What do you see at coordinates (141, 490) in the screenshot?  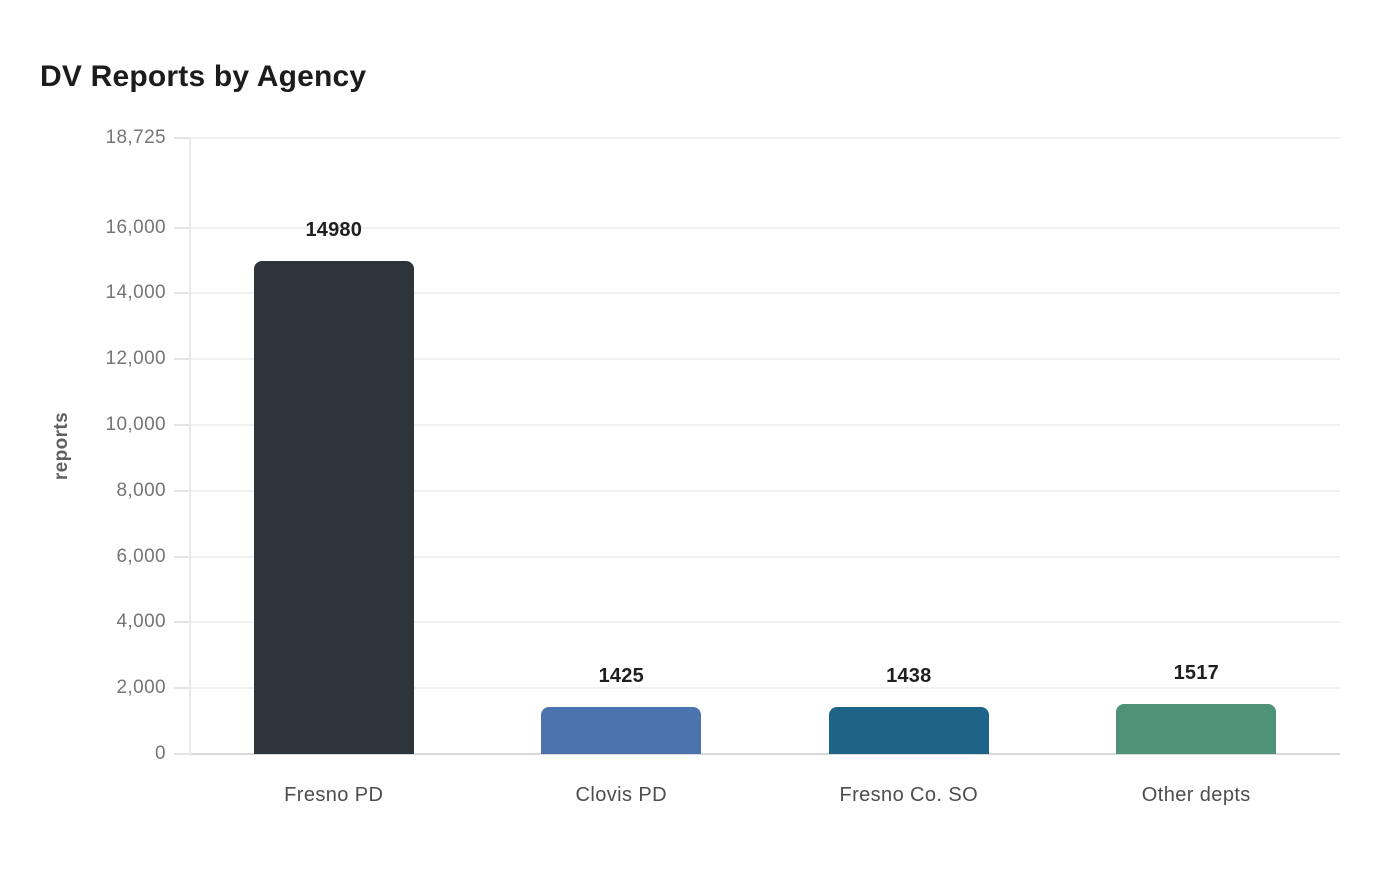 I see `y-tick-label: 8,000` at bounding box center [141, 490].